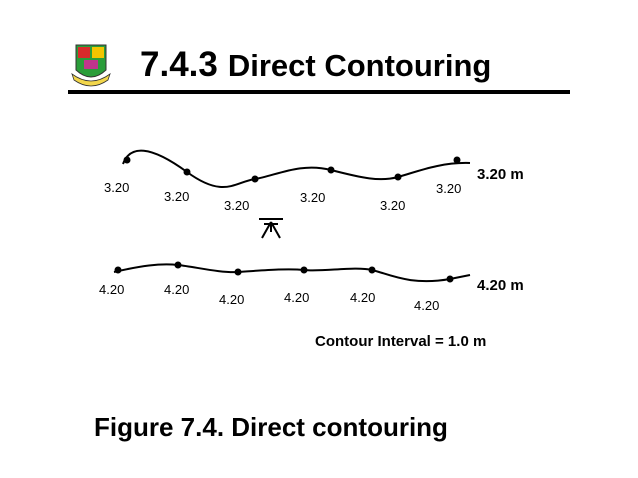 Image resolution: width=638 pixels, height=478 pixels. I want to click on title-rule, so click(319, 92).